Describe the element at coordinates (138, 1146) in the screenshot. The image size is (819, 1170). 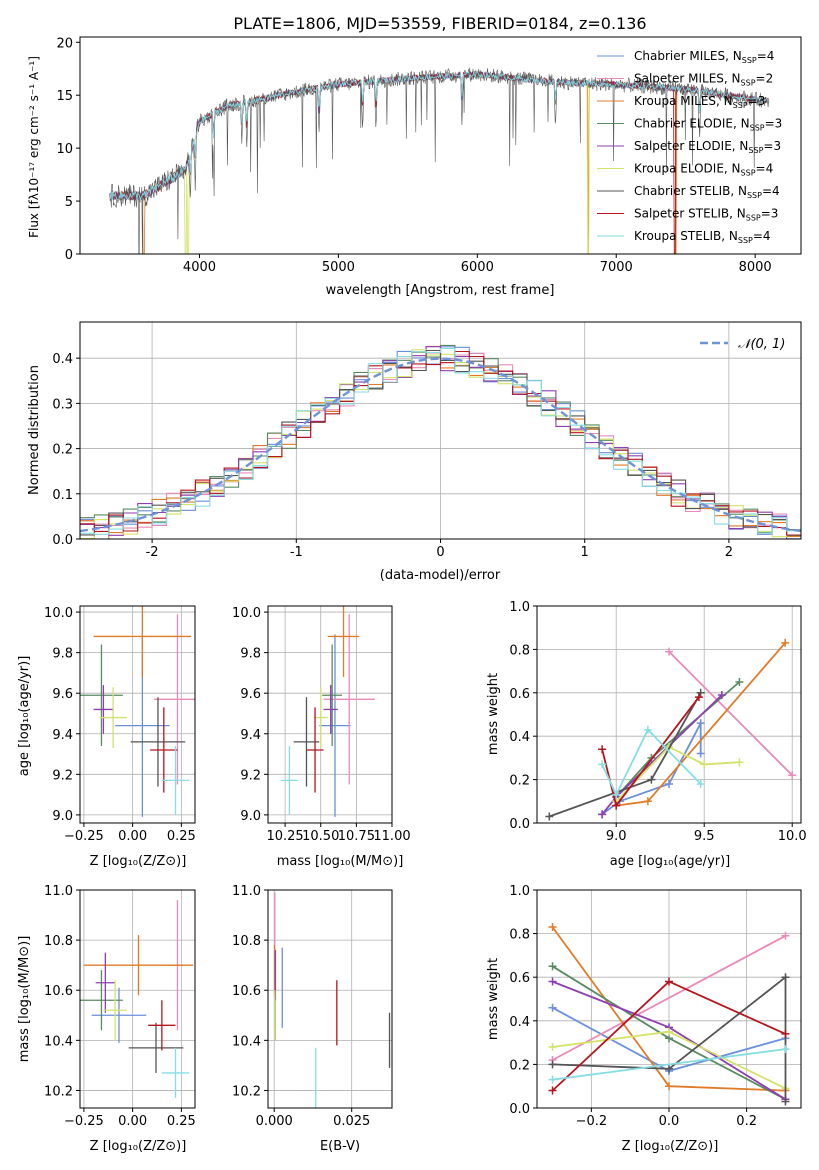
I see `mass-vs-Z-xlabel: Z [log₁₀(Z/Z⊙)]` at that location.